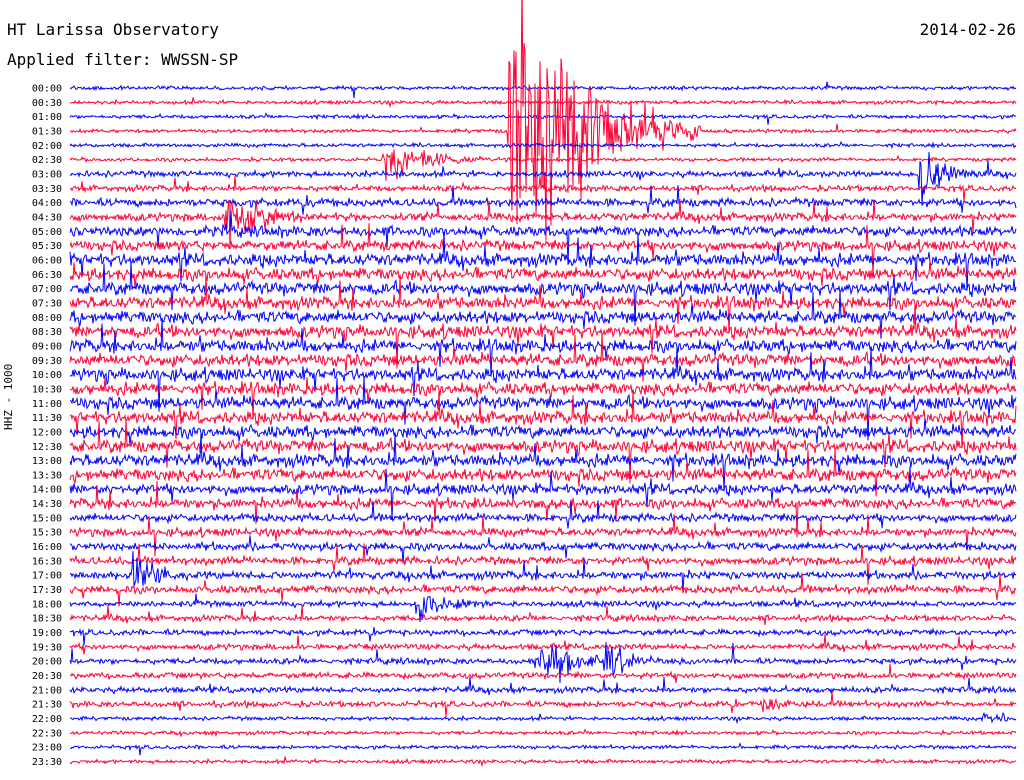  I want to click on time-tick-label: 10:30, so click(47, 389).